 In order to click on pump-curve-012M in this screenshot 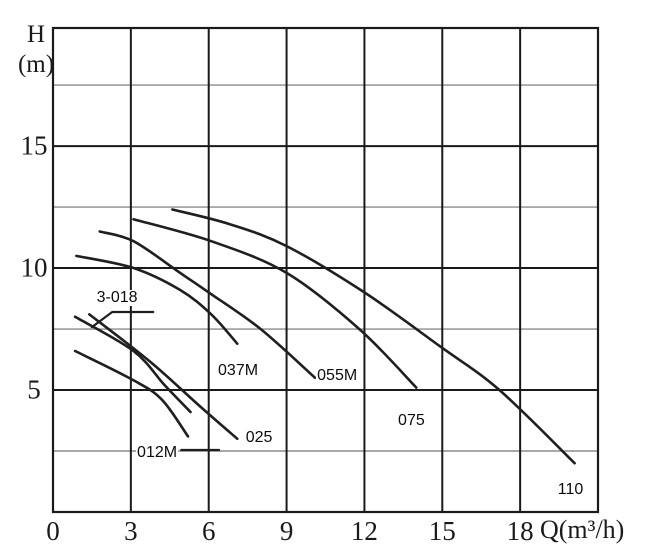, I will do `click(131, 393)`.